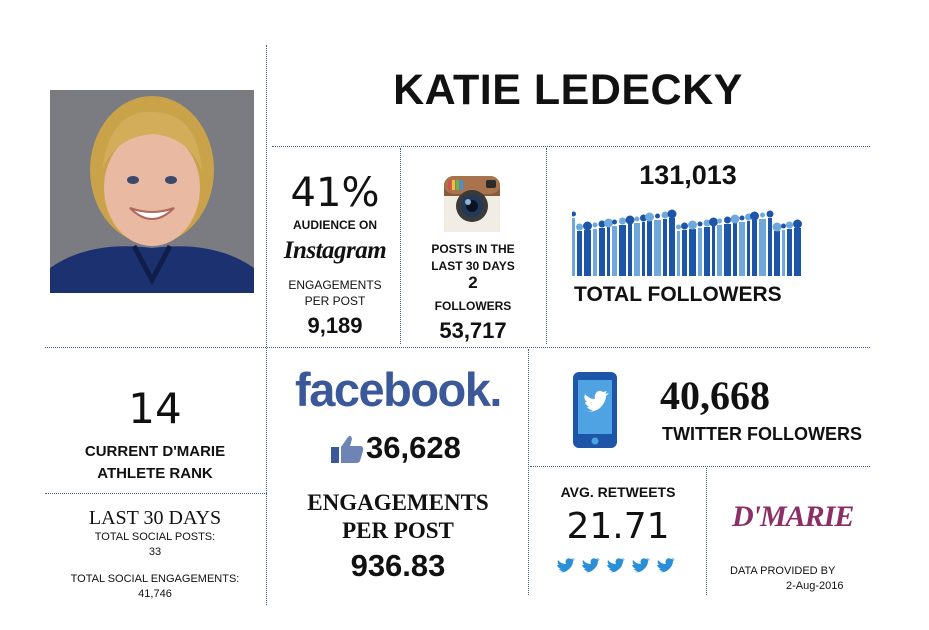 Image resolution: width=929 pixels, height=630 pixels. Describe the element at coordinates (546, 246) in the screenshot. I see `divider-vertical-posts` at that location.